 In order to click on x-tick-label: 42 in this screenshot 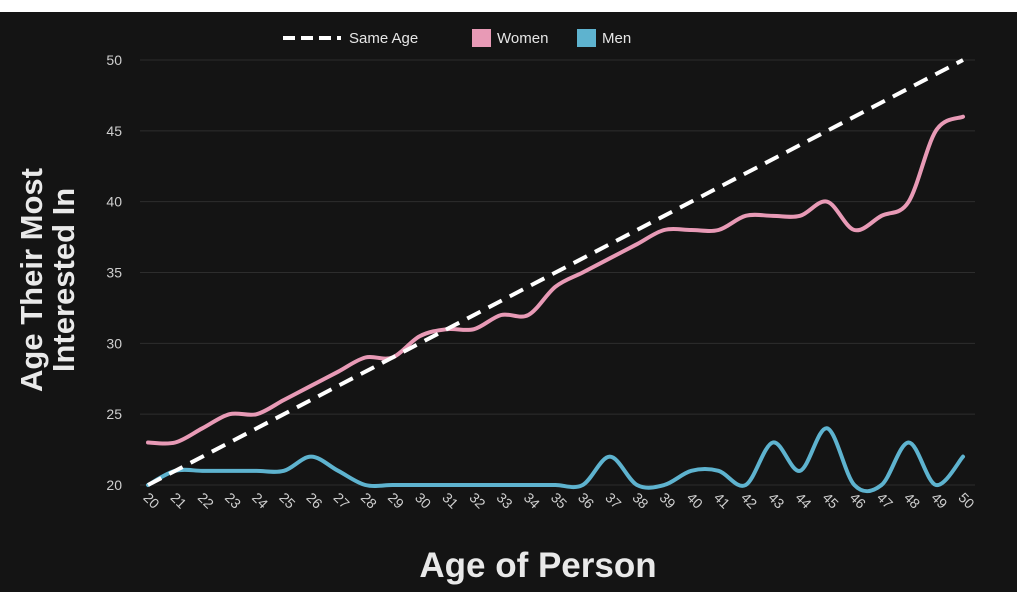, I will do `click(749, 500)`.